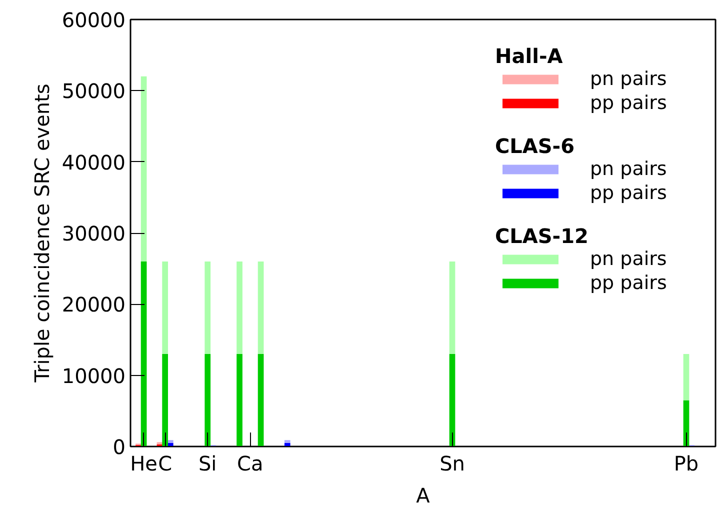  What do you see at coordinates (452, 464) in the screenshot?
I see `x-tick-label: Sn` at bounding box center [452, 464].